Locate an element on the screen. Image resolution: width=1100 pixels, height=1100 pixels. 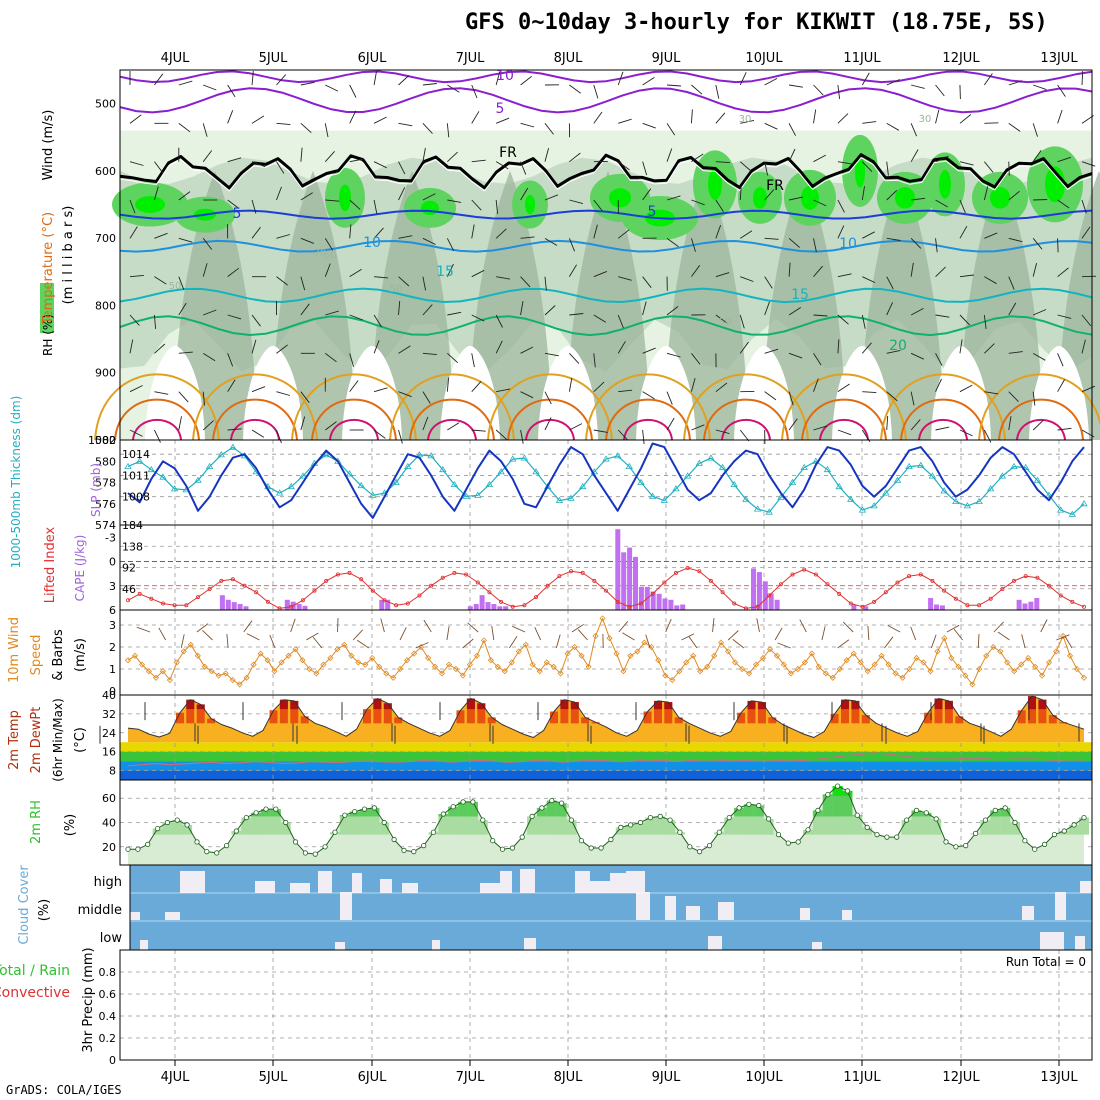
dewpoint-line is located at coordinates (606, 759).